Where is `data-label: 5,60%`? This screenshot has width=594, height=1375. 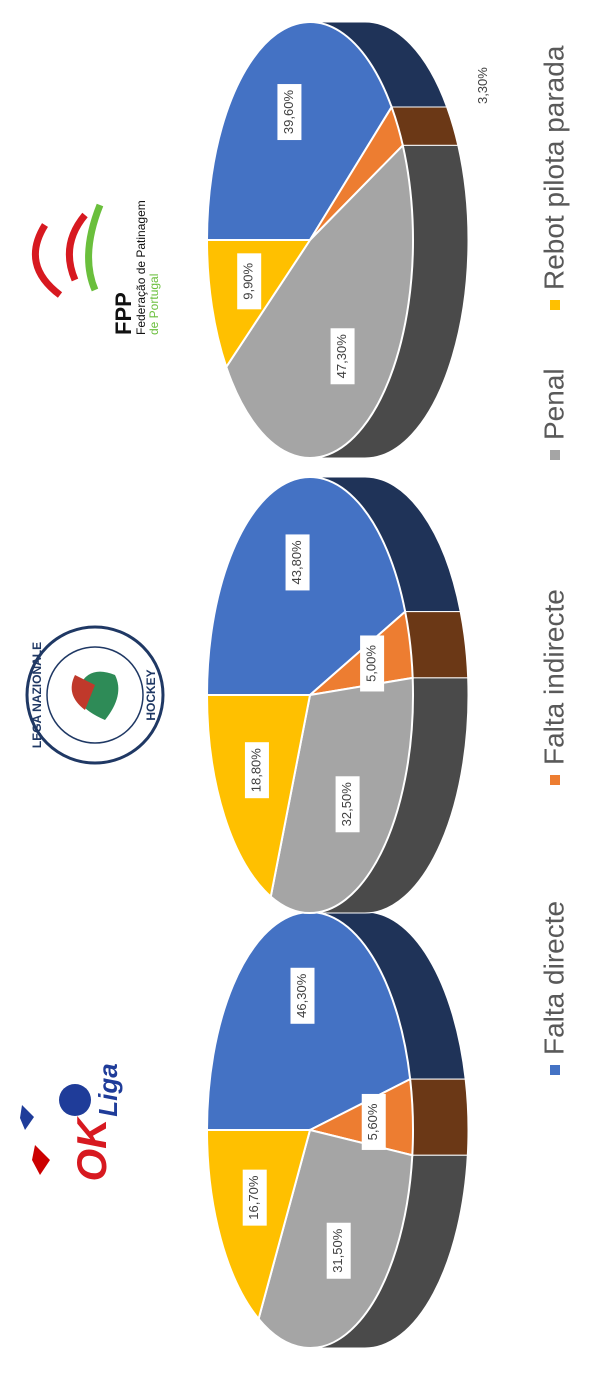
data-label: 5,60% is located at coordinates (372, 1121).